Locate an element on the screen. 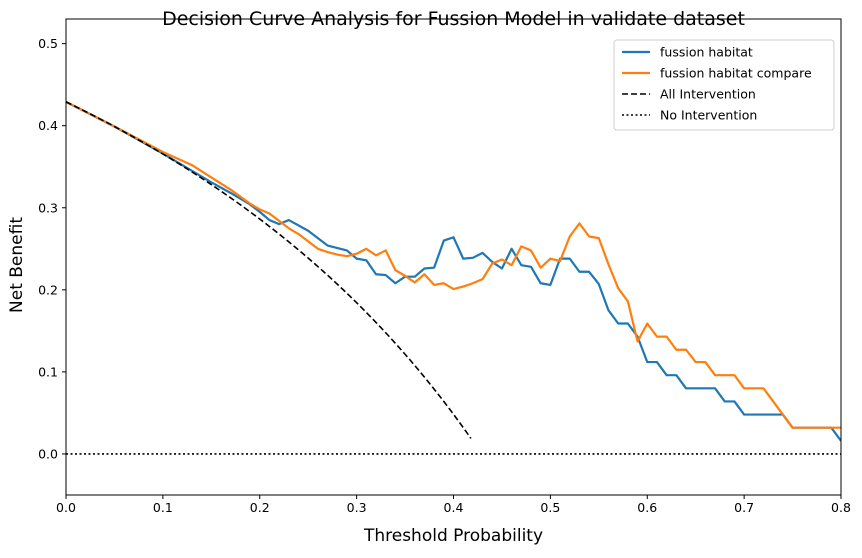 The width and height of the screenshot is (862, 558). x-tick-label: 0.6 is located at coordinates (647, 507).